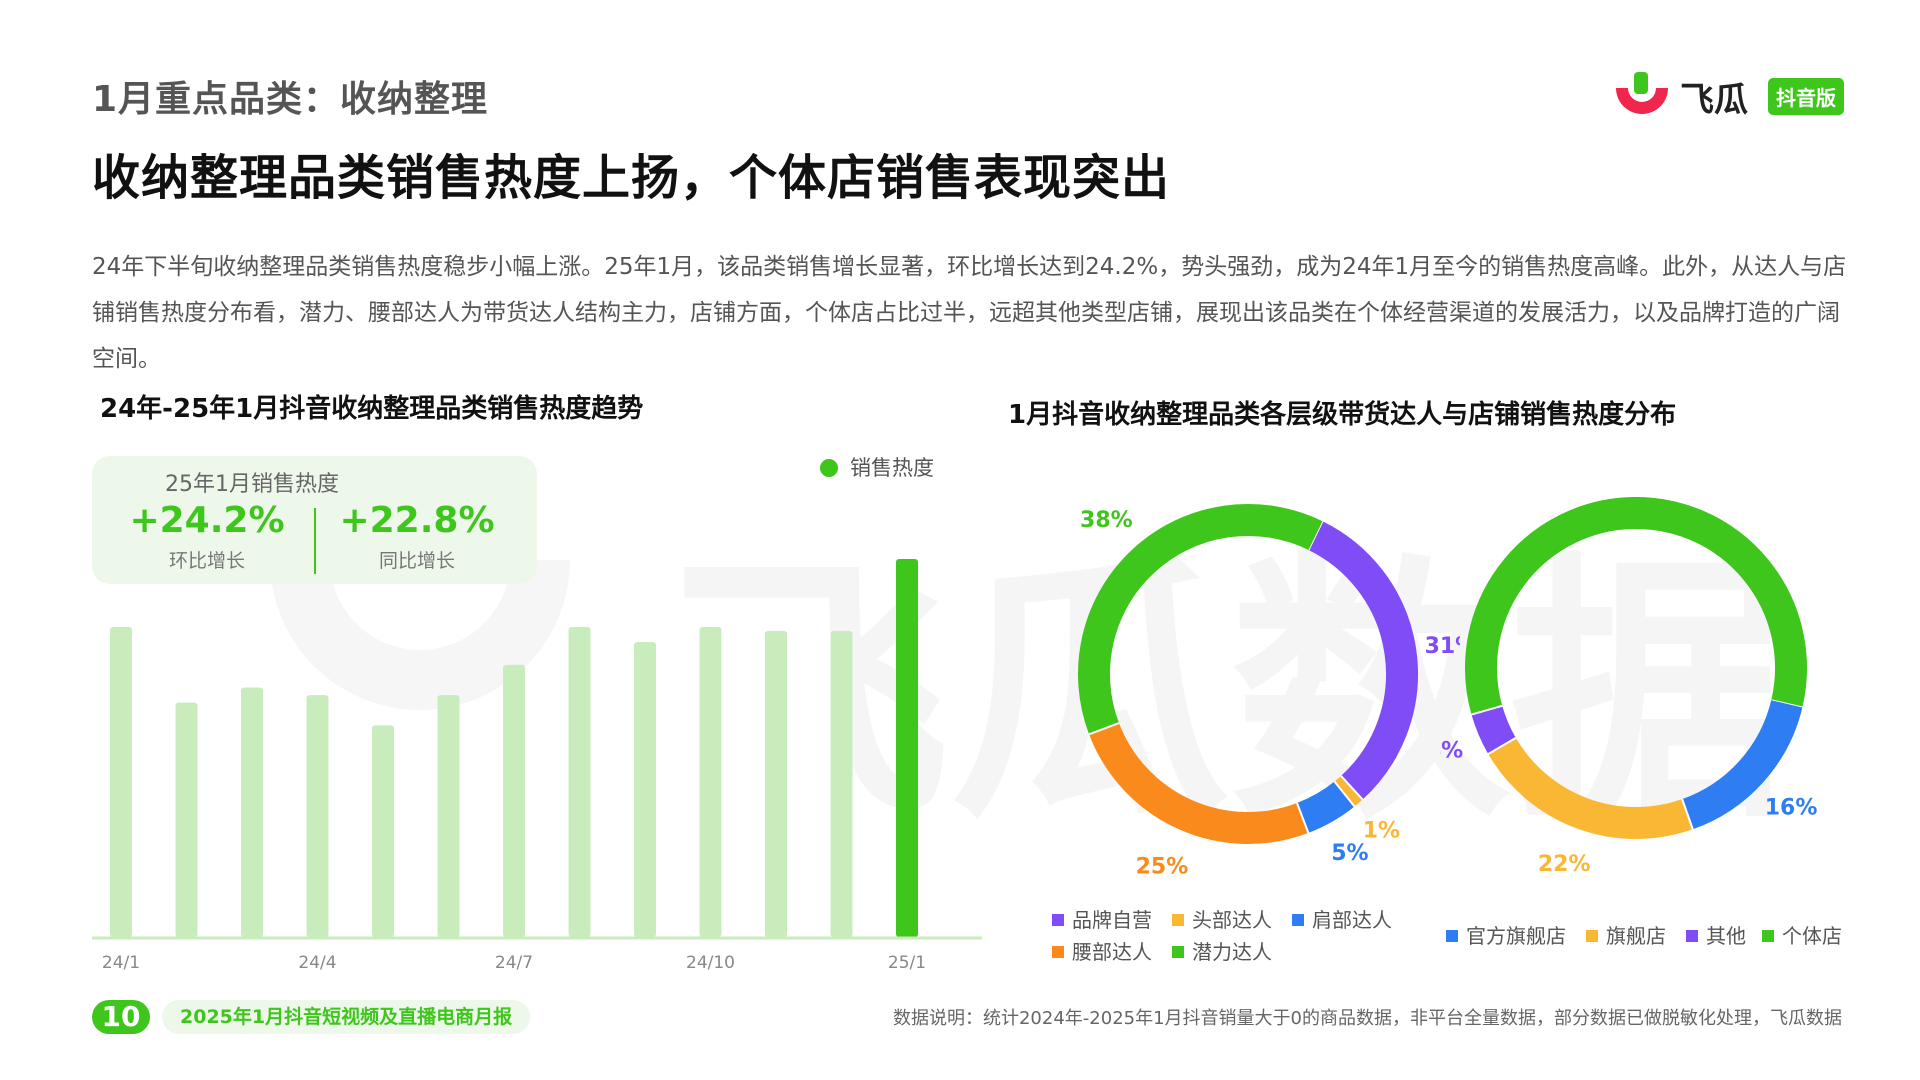 The height and width of the screenshot is (1080, 1920). What do you see at coordinates (1812, 936) in the screenshot?
I see `legend-label: 个体店` at bounding box center [1812, 936].